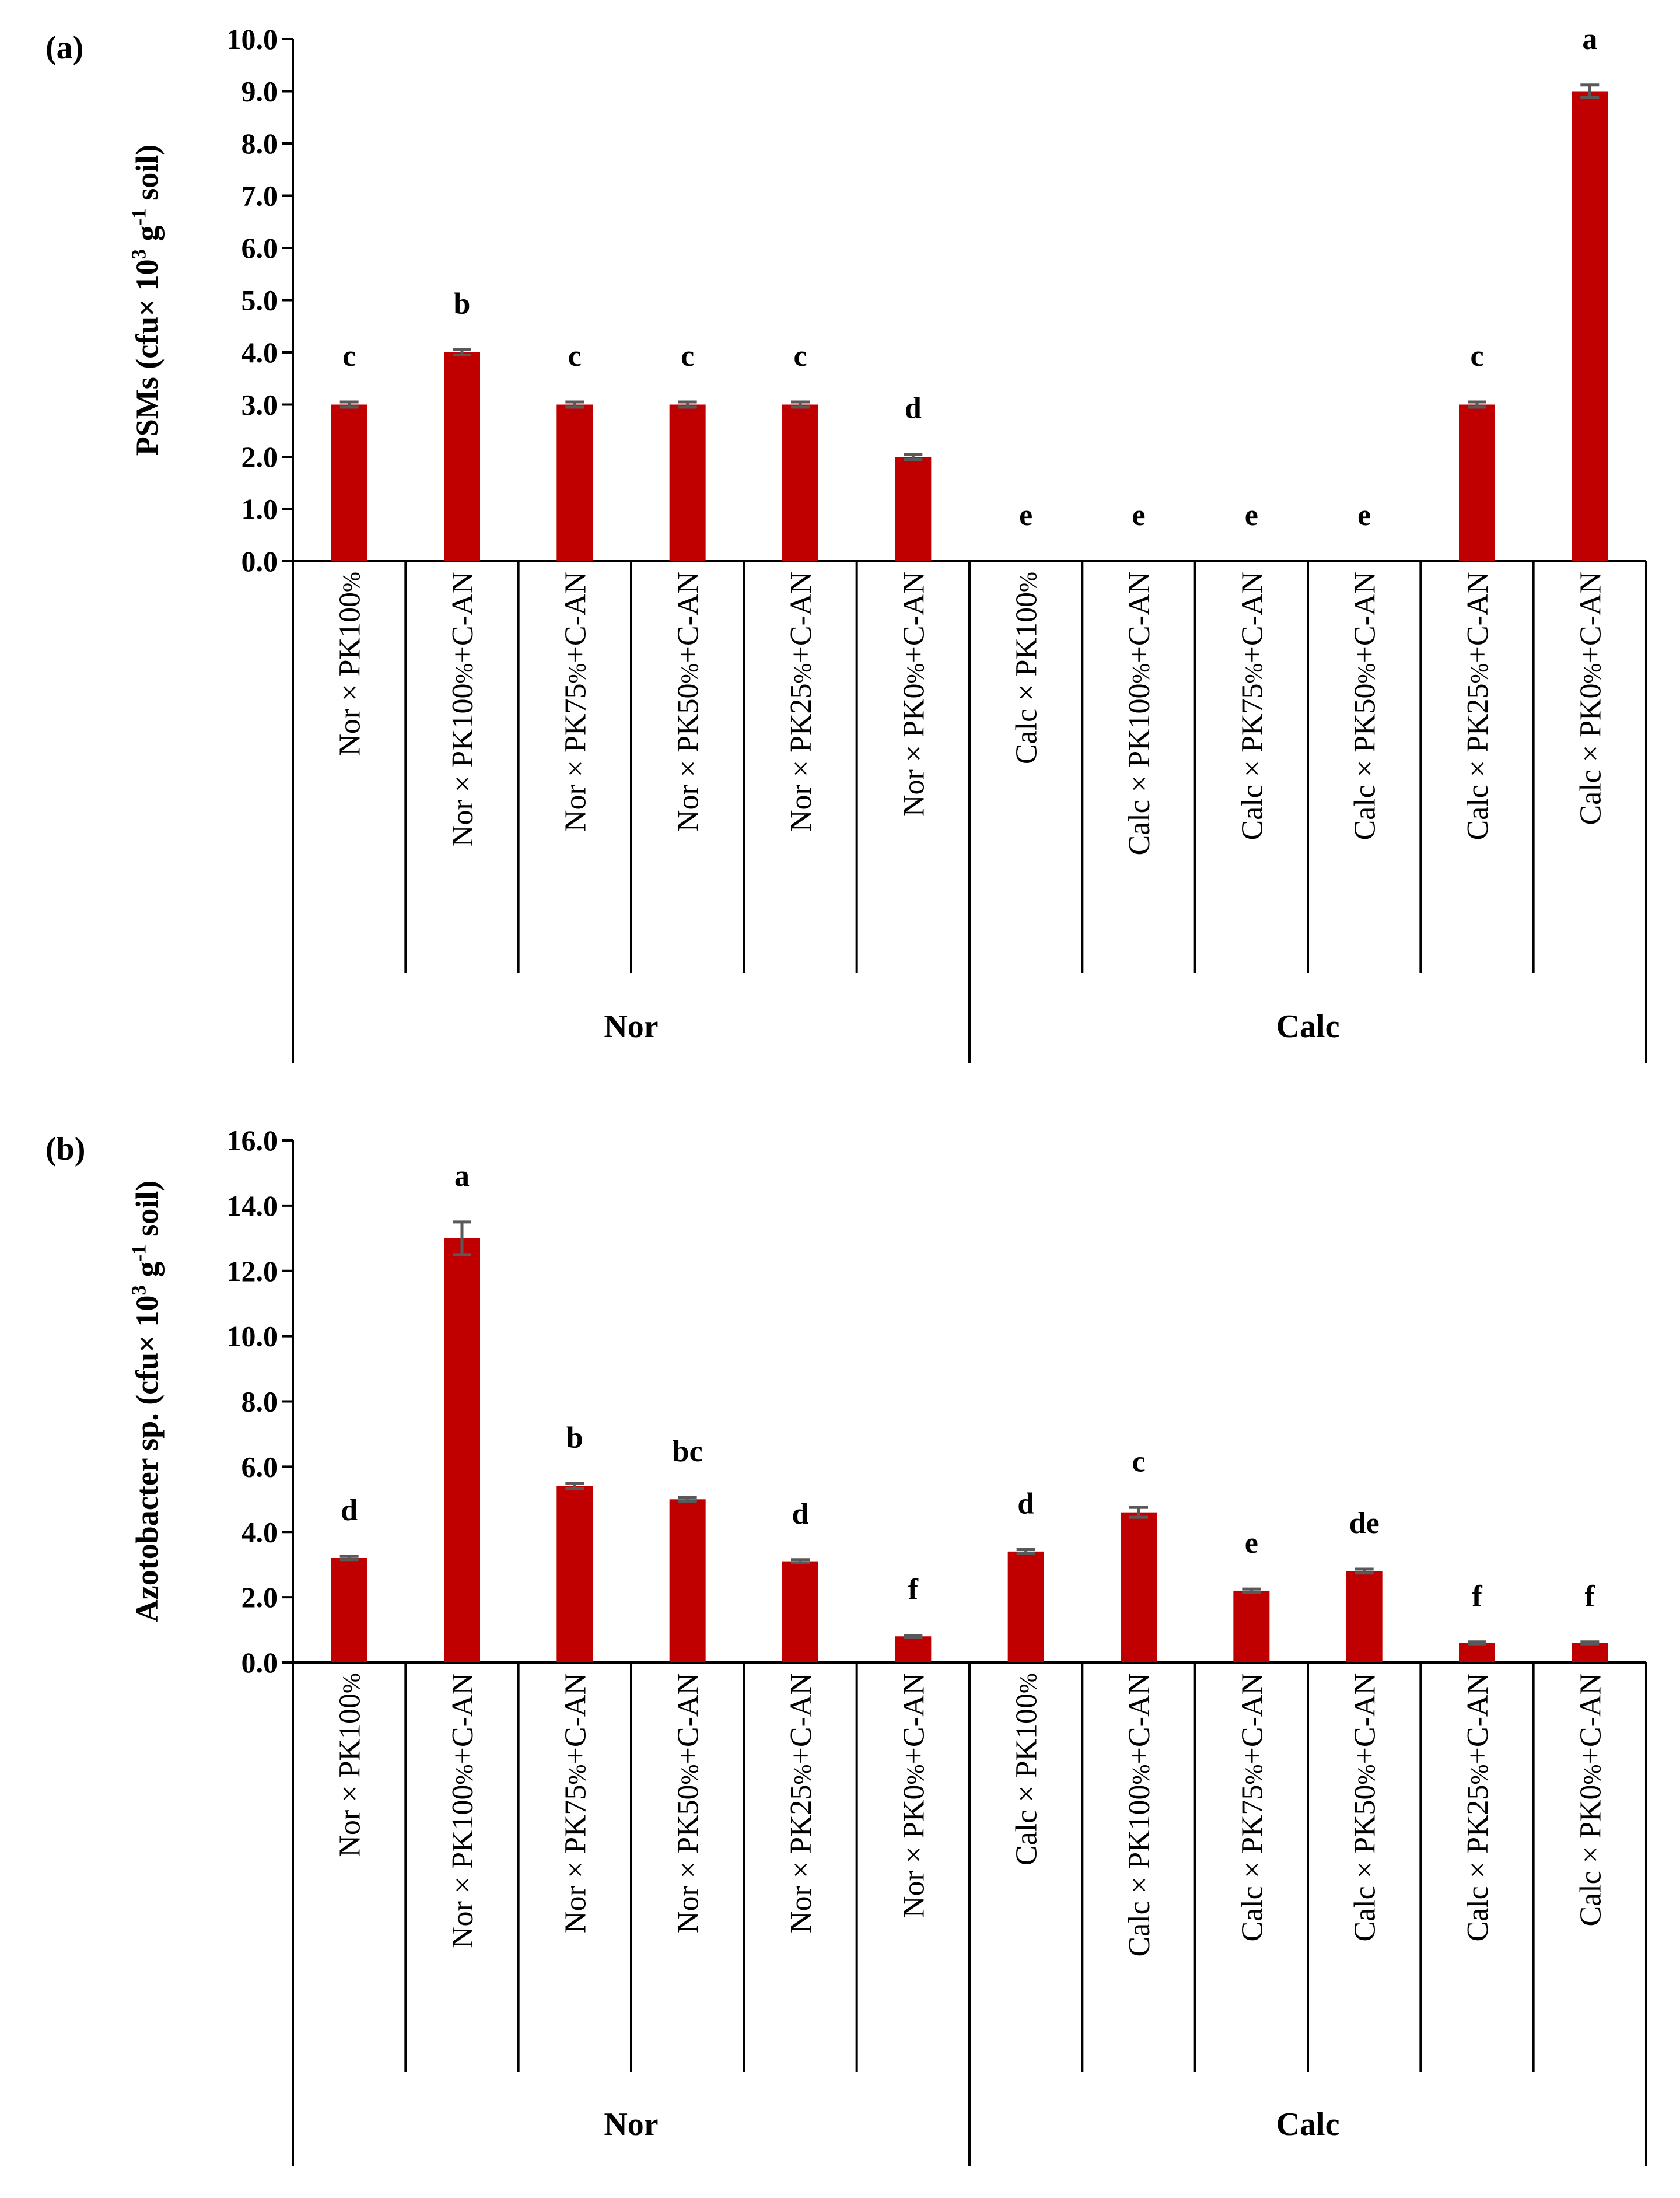  What do you see at coordinates (260, 300) in the screenshot?
I see `y-tick-label: 5.0` at bounding box center [260, 300].